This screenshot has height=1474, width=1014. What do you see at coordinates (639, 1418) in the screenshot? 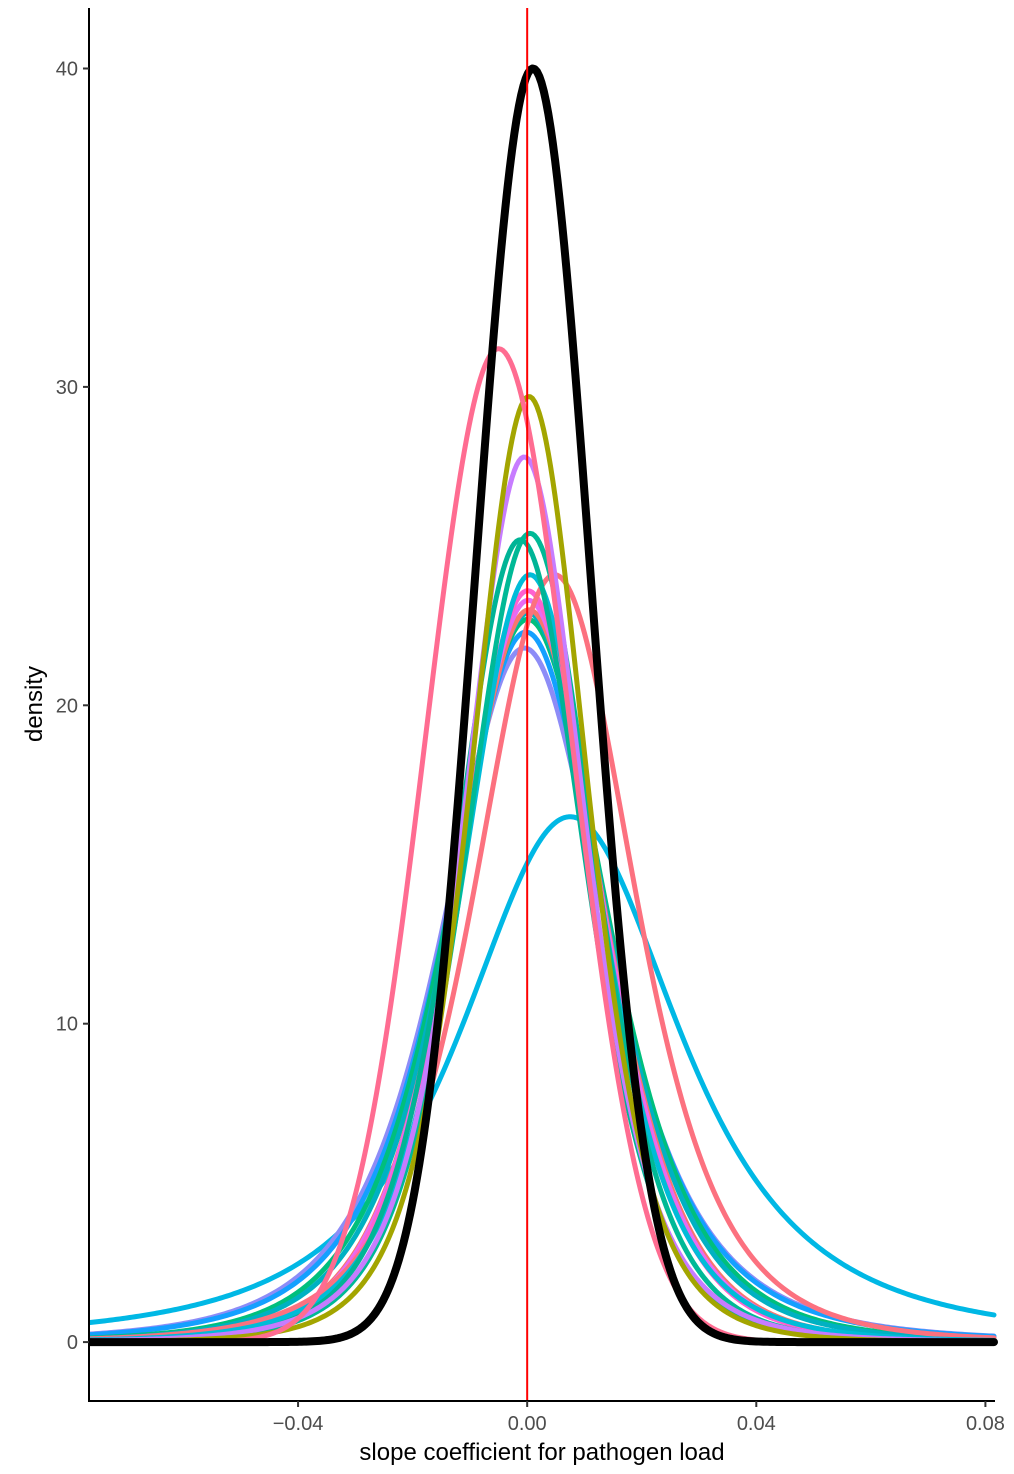
I see `x-axis-ticks: −0.04 0.00 0.04 0.08` at bounding box center [639, 1418].